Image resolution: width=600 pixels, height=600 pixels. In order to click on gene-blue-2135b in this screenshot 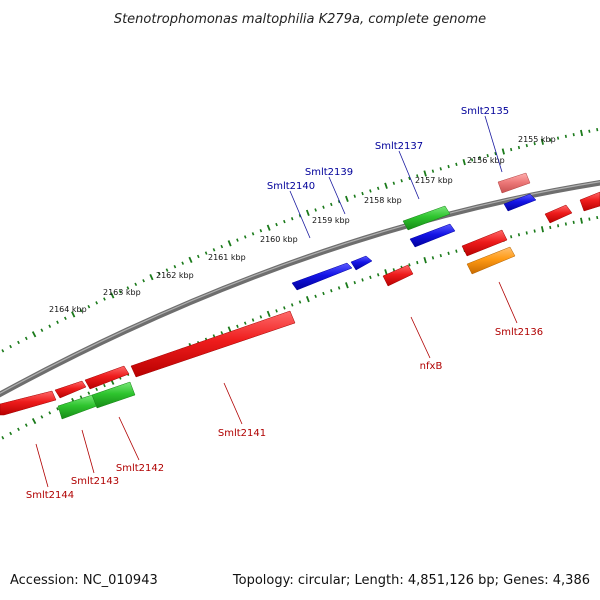, I will do `click(520, 202)`.